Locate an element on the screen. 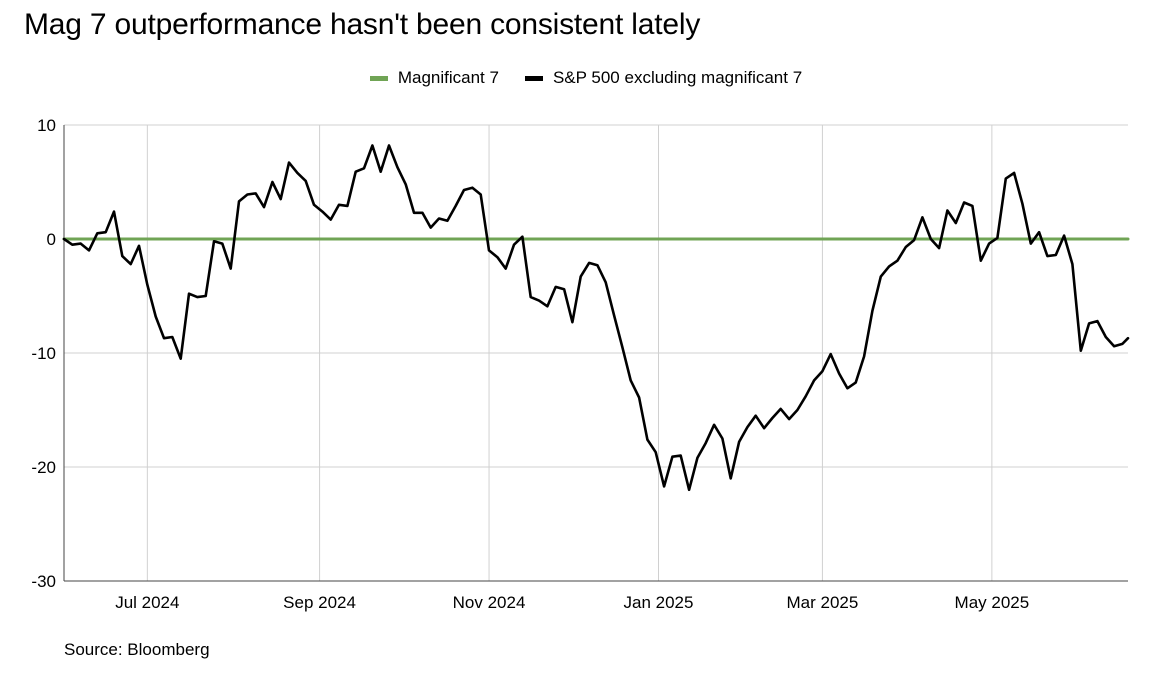 This screenshot has height=684, width=1172. y-tick-label: 0 is located at coordinates (51, 239).